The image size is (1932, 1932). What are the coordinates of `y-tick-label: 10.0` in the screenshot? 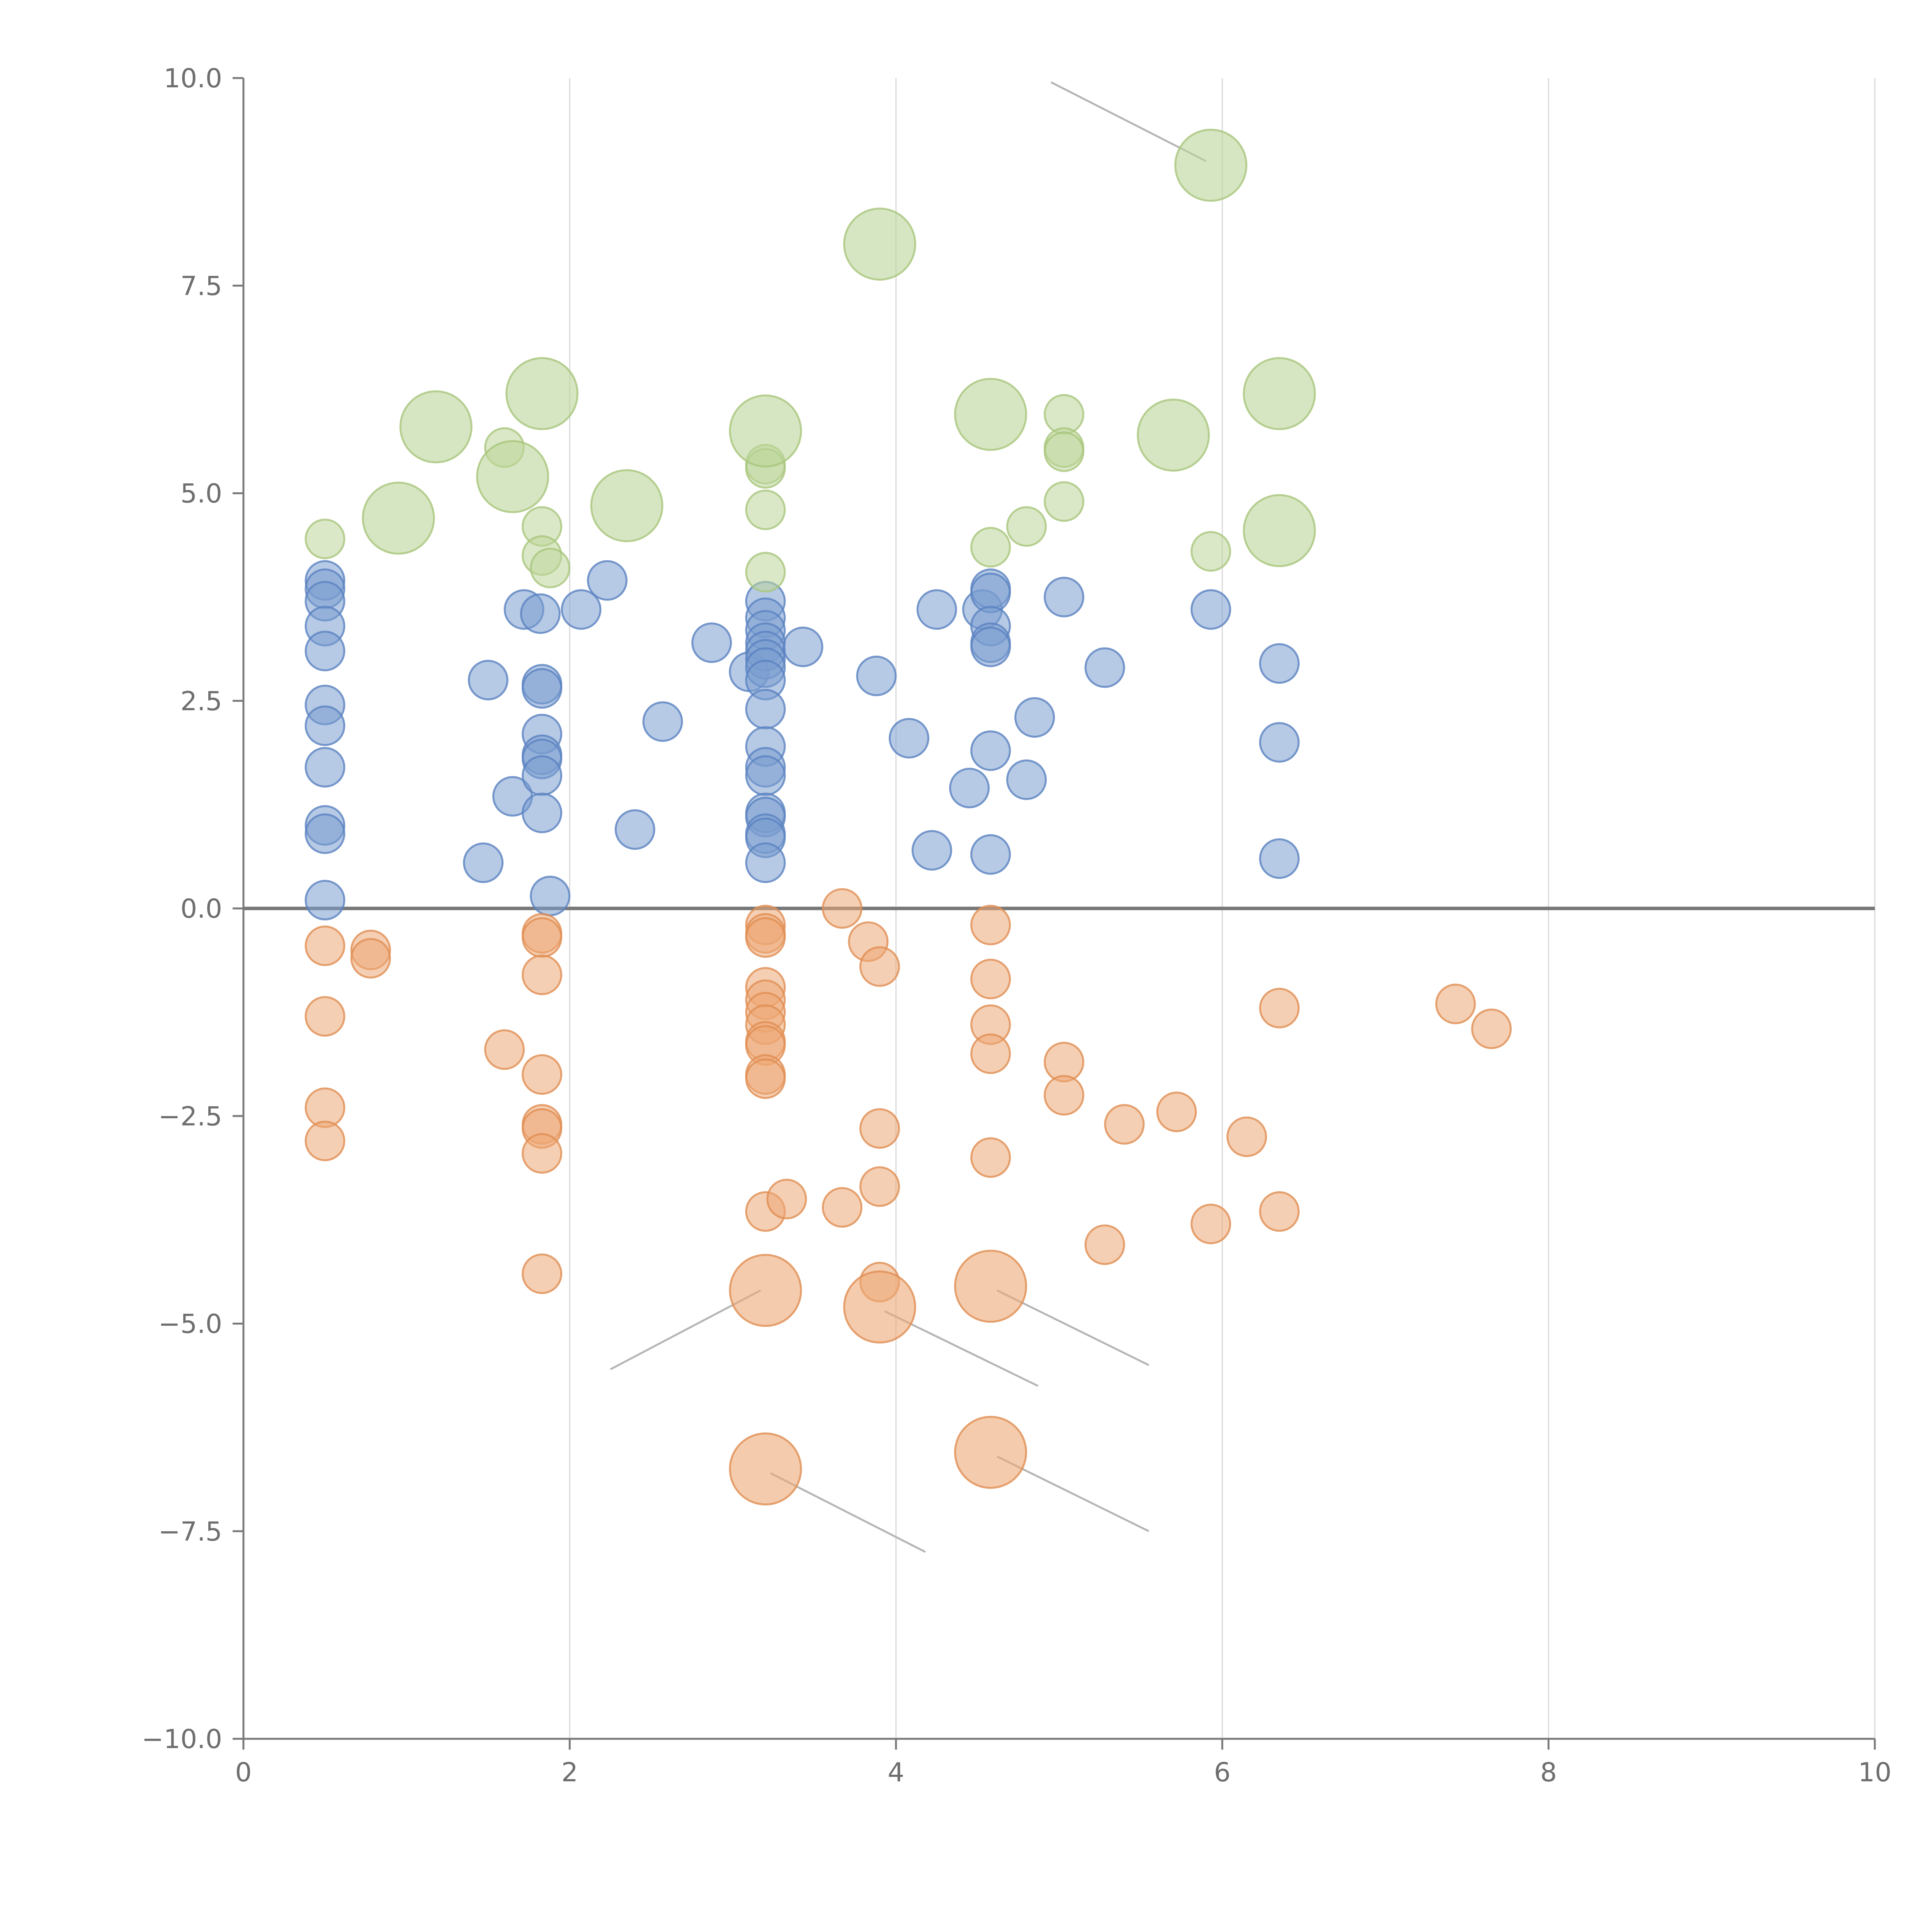 It's located at (193, 78).